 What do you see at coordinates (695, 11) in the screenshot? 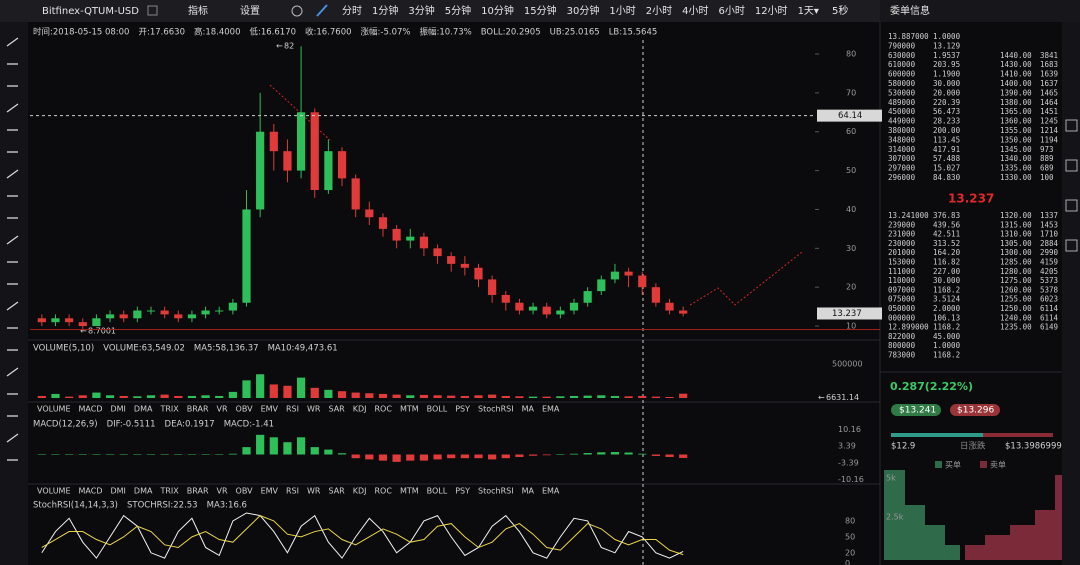
I see `interval-button: 4小时` at bounding box center [695, 11].